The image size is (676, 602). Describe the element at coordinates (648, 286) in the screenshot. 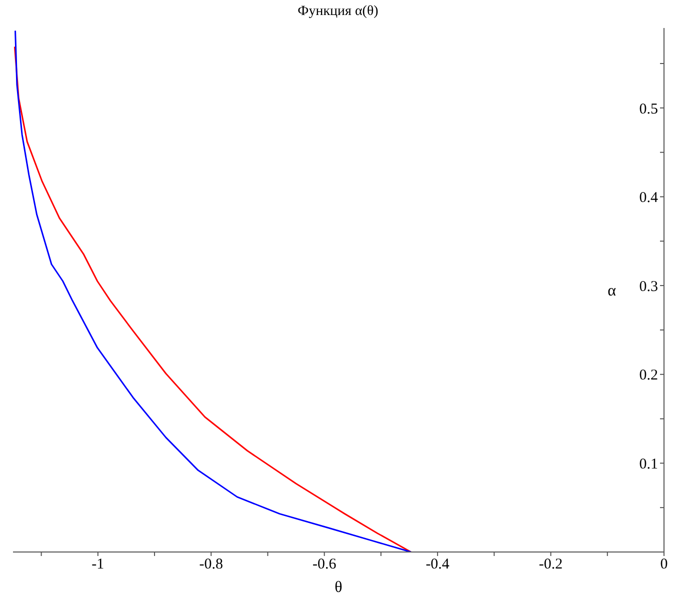

I see `y-tick-label: 0.3` at that location.